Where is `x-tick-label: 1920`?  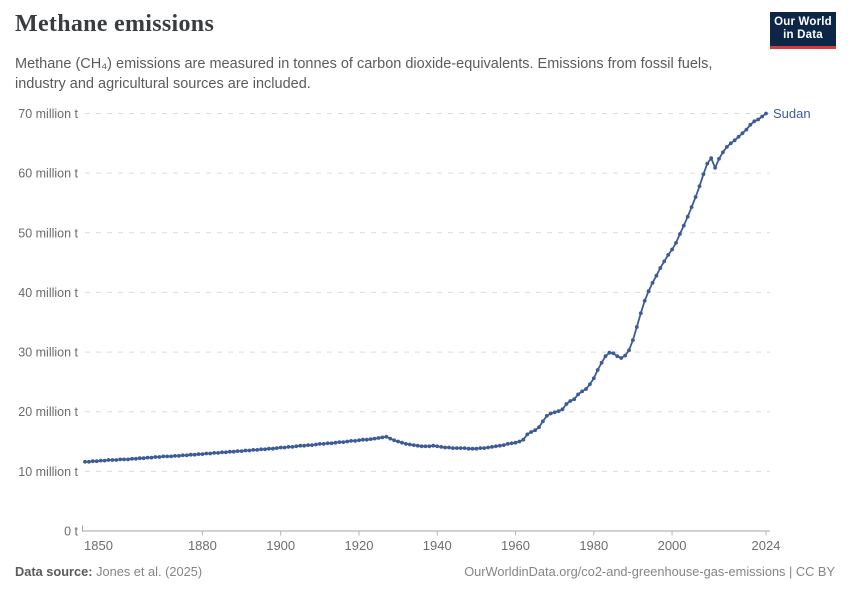
x-tick-label: 1920 is located at coordinates (359, 545).